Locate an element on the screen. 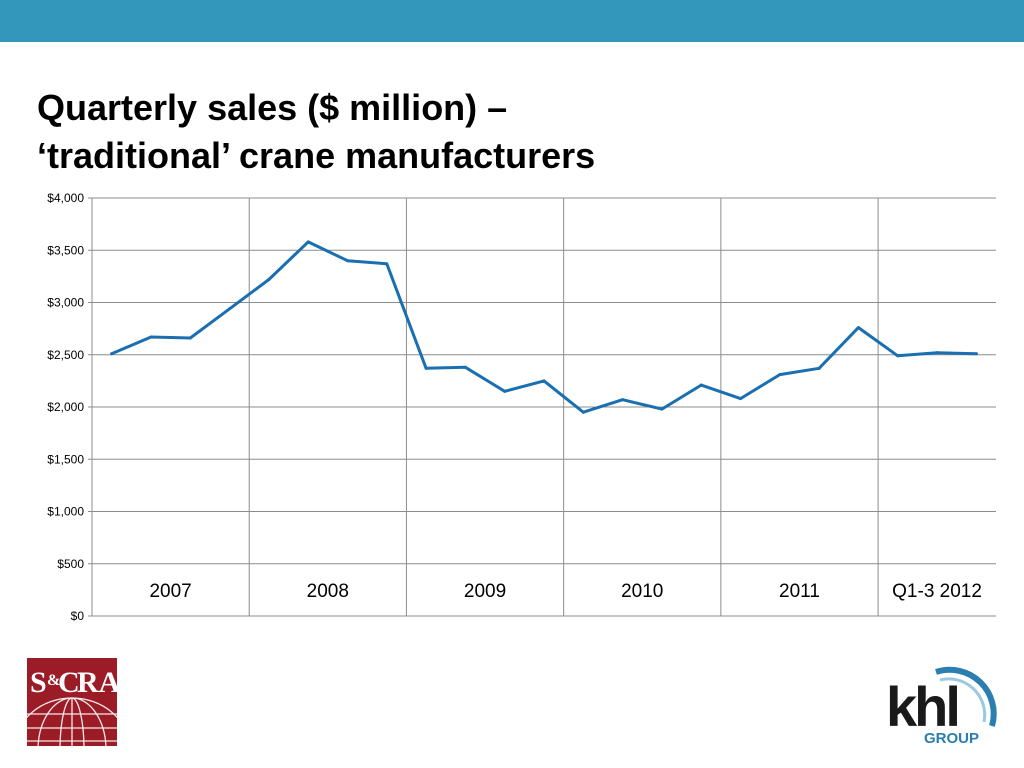  scra-logo: S & C RA is located at coordinates (72, 702).